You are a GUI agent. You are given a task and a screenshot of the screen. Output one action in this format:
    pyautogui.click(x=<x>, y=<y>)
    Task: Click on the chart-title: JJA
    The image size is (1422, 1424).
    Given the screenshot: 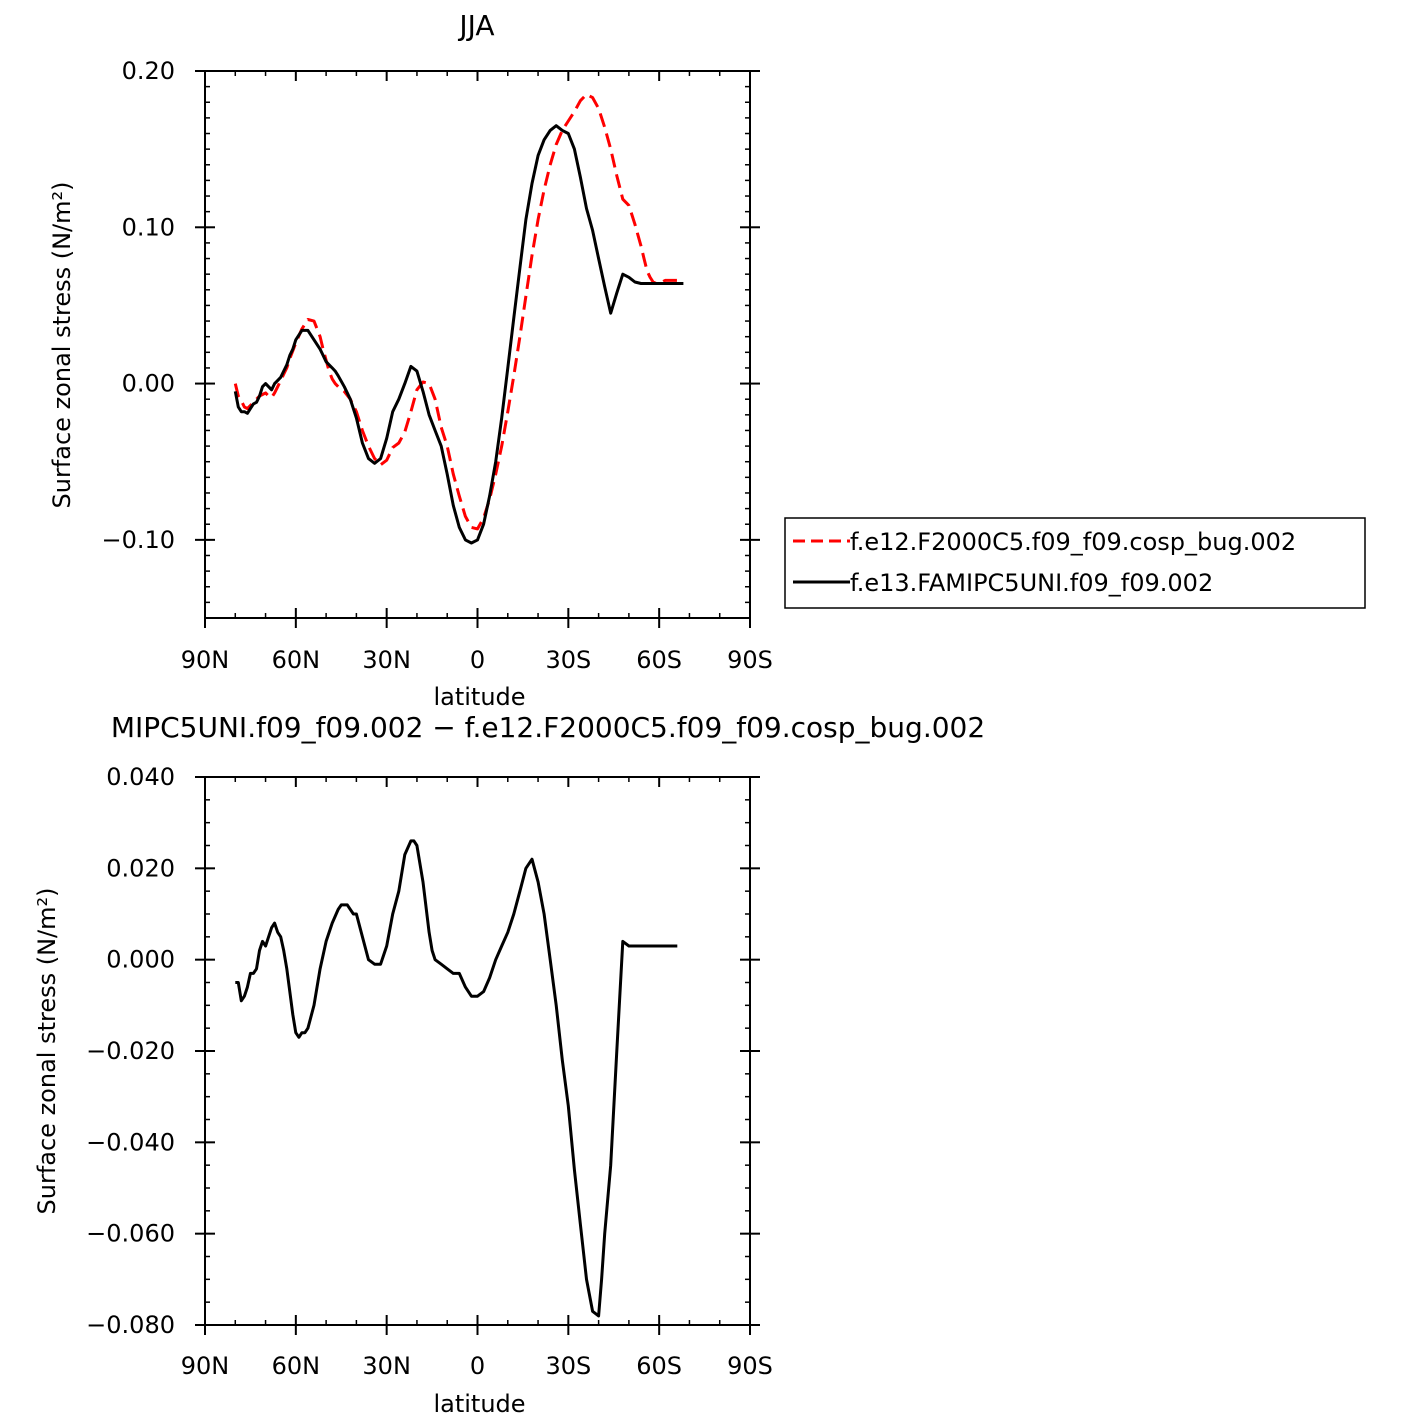 What is the action you would take?
    pyautogui.click(x=475, y=25)
    